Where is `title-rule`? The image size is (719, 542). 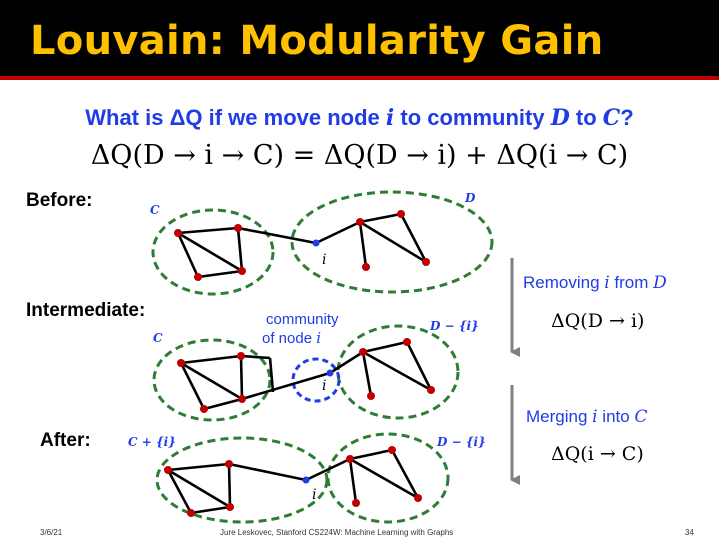
title-rule is located at coordinates (359, 78).